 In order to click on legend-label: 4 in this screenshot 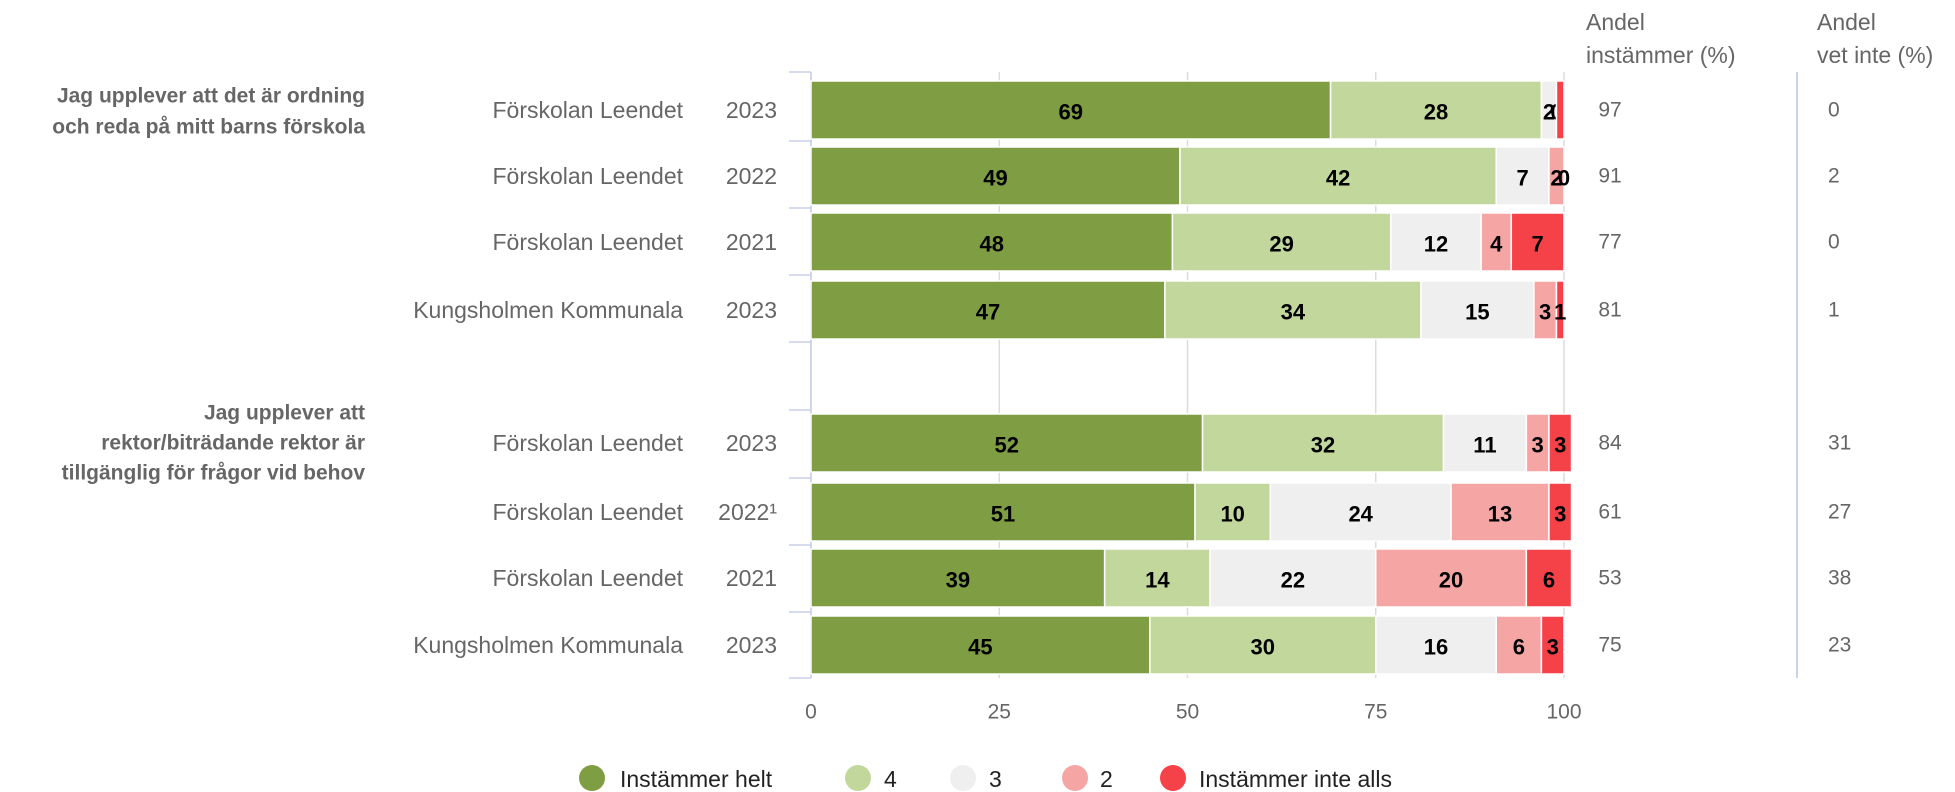, I will do `click(890, 779)`.